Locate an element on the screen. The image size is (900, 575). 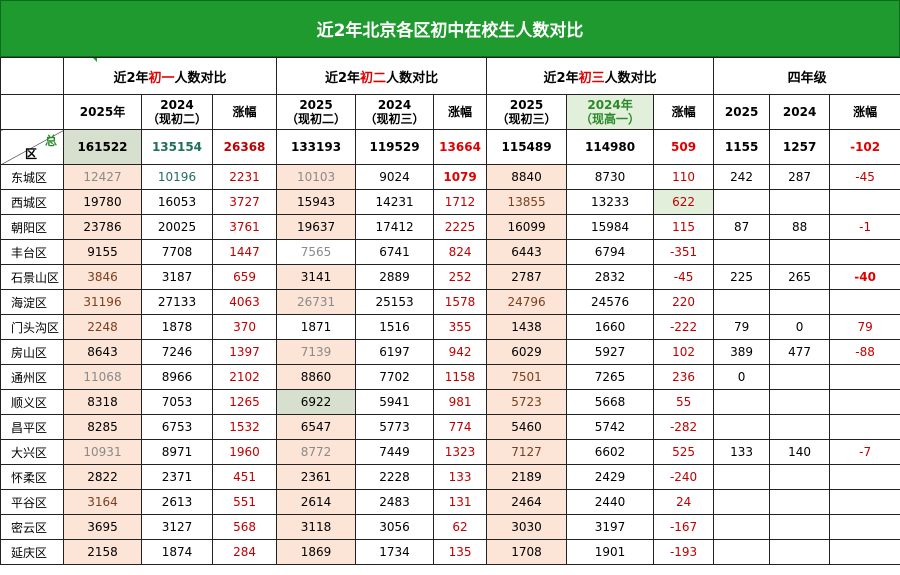
group-header-pre: 近2年 is located at coordinates (343, 78).